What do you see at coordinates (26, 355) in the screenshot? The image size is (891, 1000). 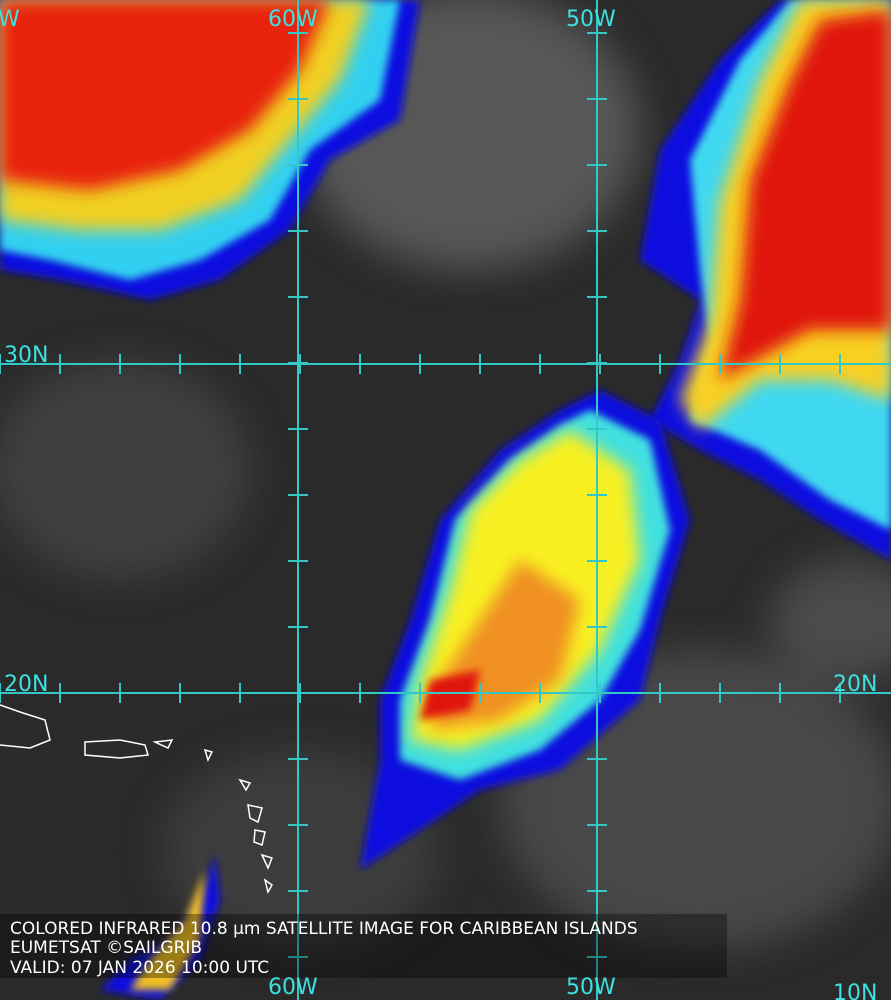 I see `lat-label: 30N` at bounding box center [26, 355].